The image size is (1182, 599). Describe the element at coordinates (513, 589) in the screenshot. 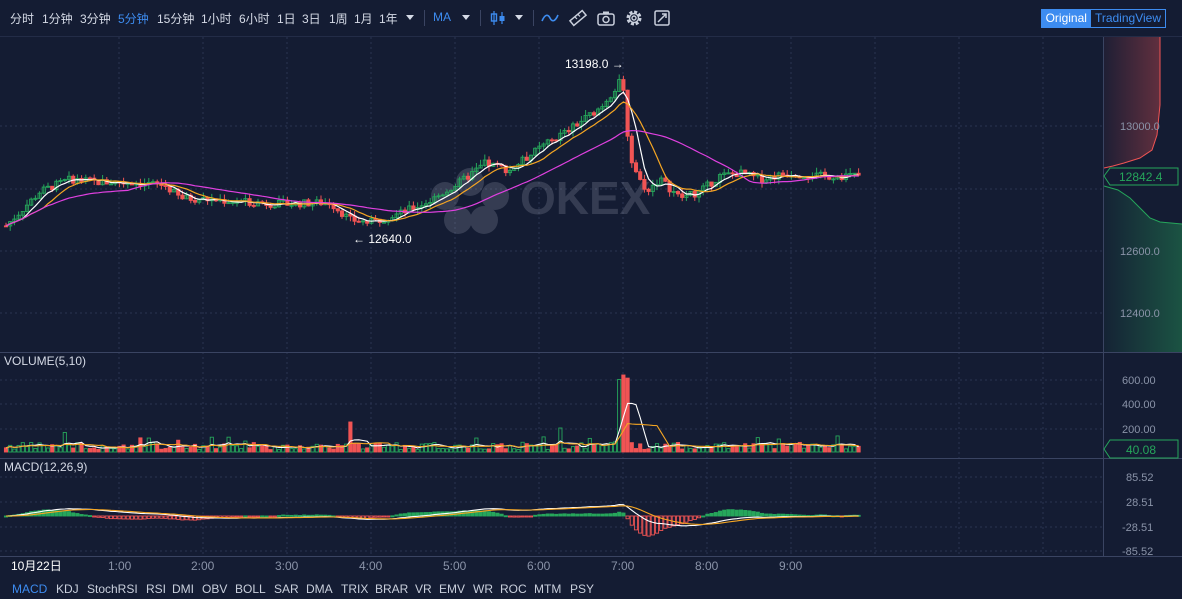

I see `indicator-tab-roc: ROC` at that location.